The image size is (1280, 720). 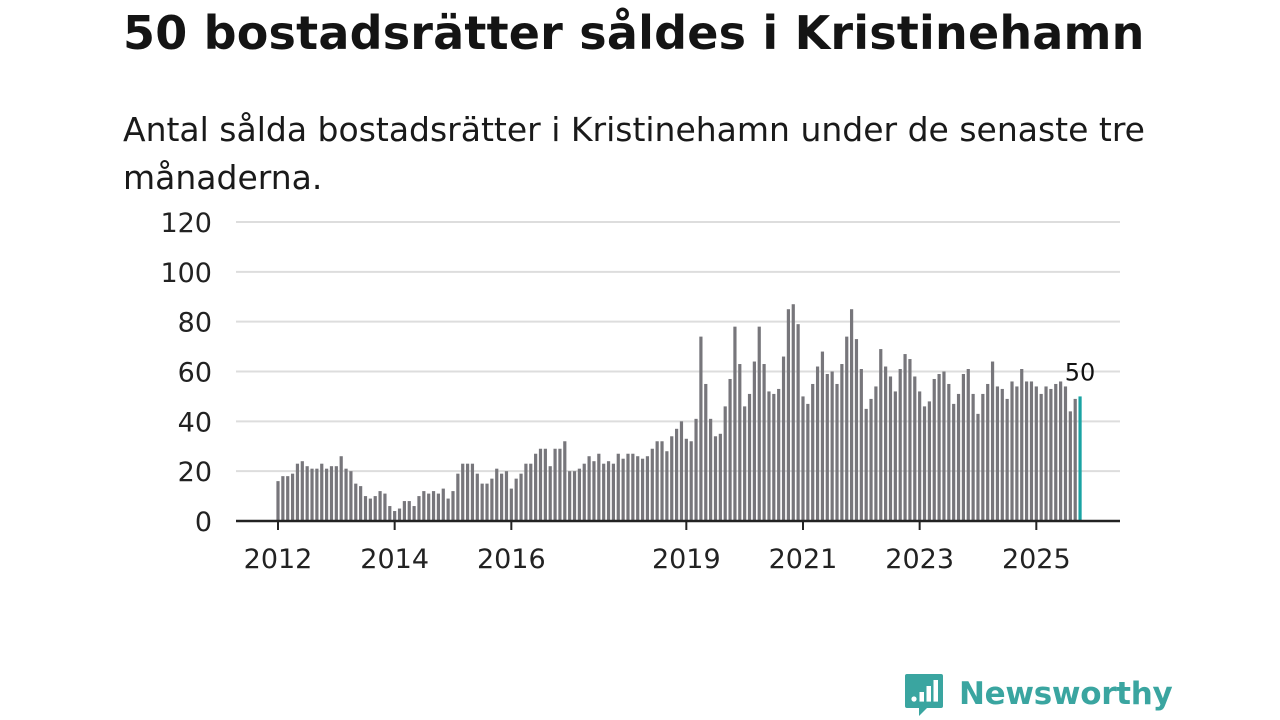 What do you see at coordinates (1080, 458) in the screenshot?
I see `bar-highlight` at bounding box center [1080, 458].